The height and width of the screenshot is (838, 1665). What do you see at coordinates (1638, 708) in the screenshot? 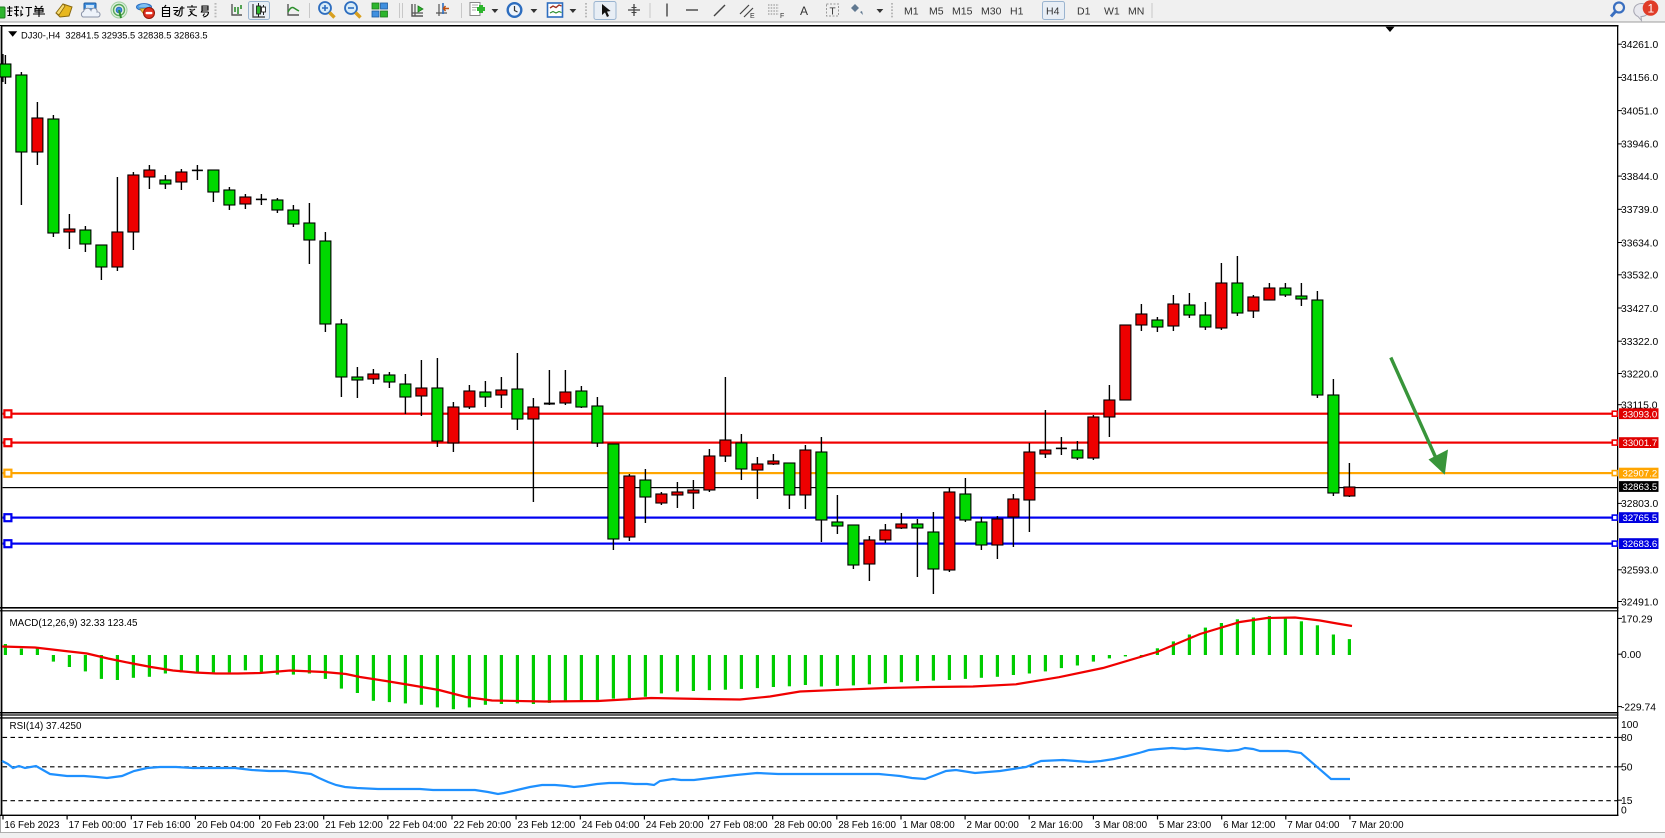
I see `svg-text: -229.74` at bounding box center [1638, 708].